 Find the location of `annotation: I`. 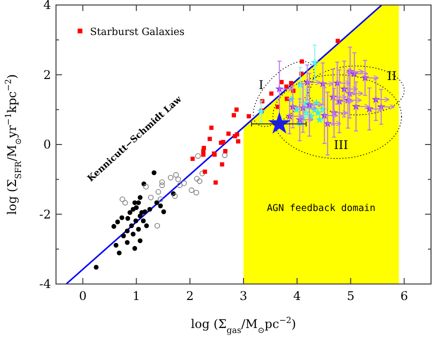

annotation: I is located at coordinates (261, 85).